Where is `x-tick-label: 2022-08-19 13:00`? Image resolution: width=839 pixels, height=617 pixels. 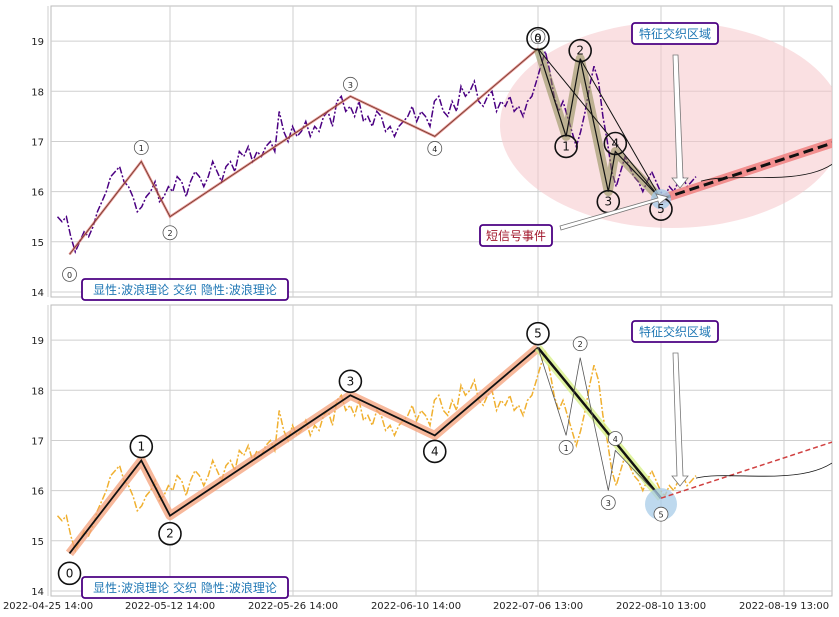
x-tick-label: 2022-08-19 13:00 is located at coordinates (784, 606).